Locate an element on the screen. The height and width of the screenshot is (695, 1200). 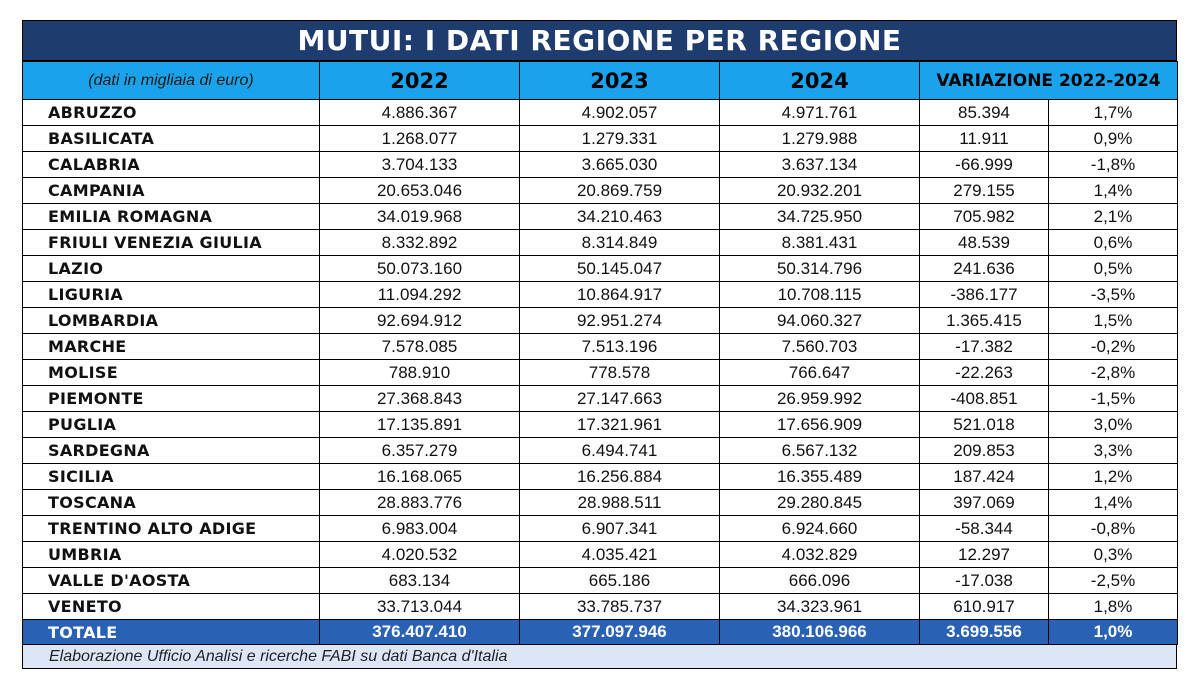
table-title: MUTUI: I DATI REGIONE PER REGIONE is located at coordinates (599, 40).